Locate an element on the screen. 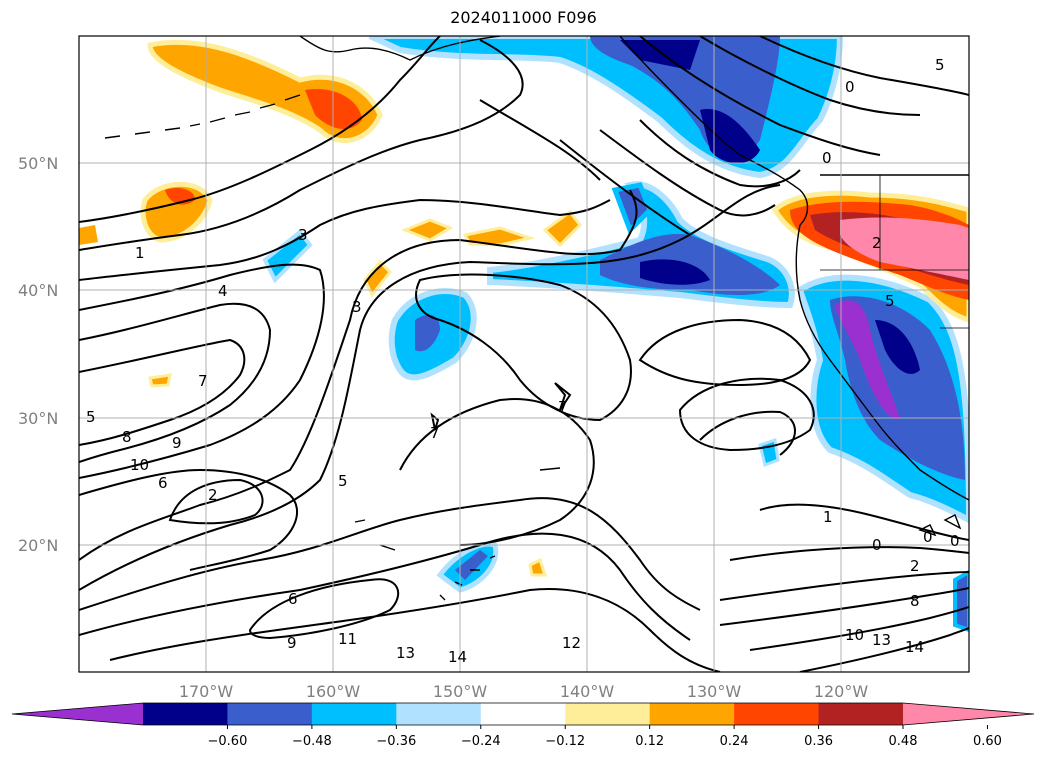 This screenshot has height=765, width=1047. colorbar-tick-label: −0.60 is located at coordinates (228, 741).